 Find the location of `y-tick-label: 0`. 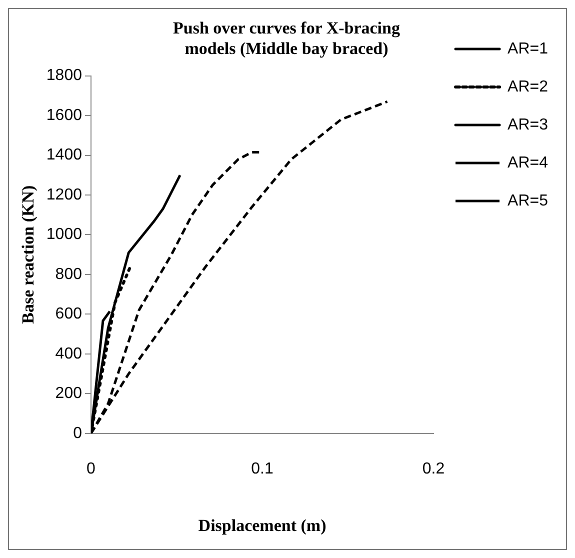

y-tick-label: 0 is located at coordinates (77, 433).